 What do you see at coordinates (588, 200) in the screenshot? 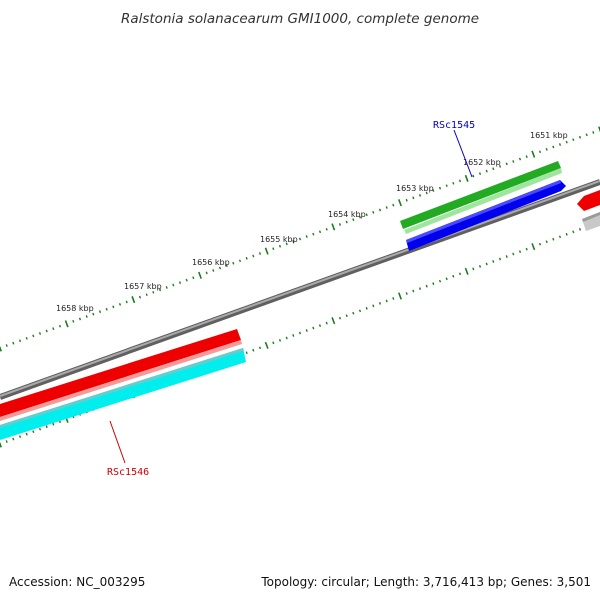
I see `feature-red-cds-right` at bounding box center [588, 200].